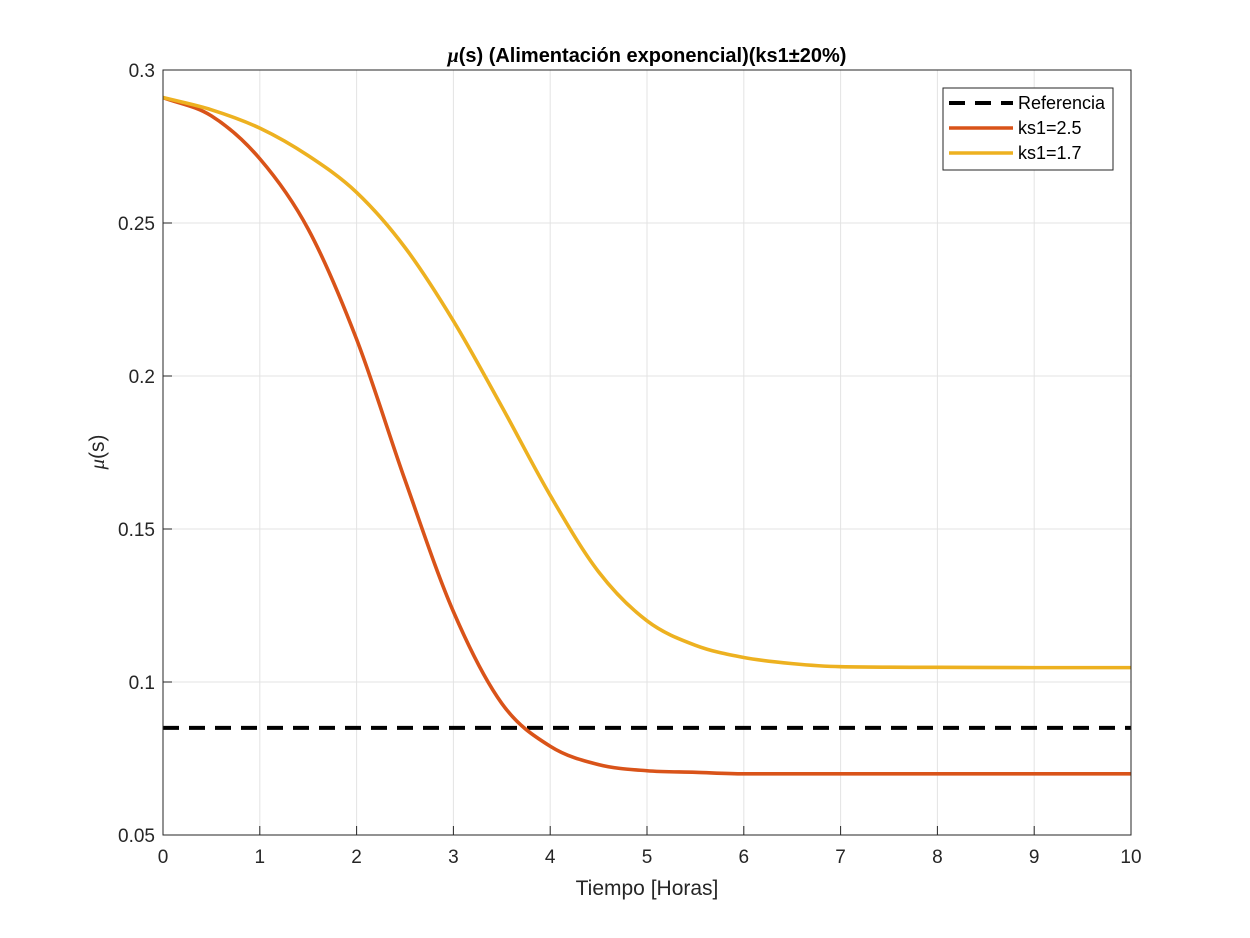  I want to click on y-tick-label: 0.2, so click(142, 377).